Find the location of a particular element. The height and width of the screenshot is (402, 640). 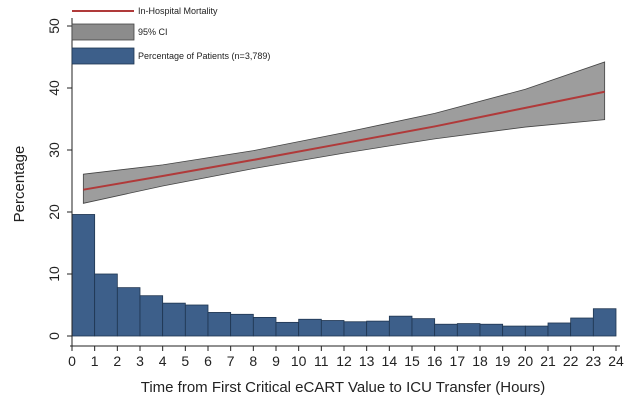

x-tick-label: 24 is located at coordinates (616, 361).